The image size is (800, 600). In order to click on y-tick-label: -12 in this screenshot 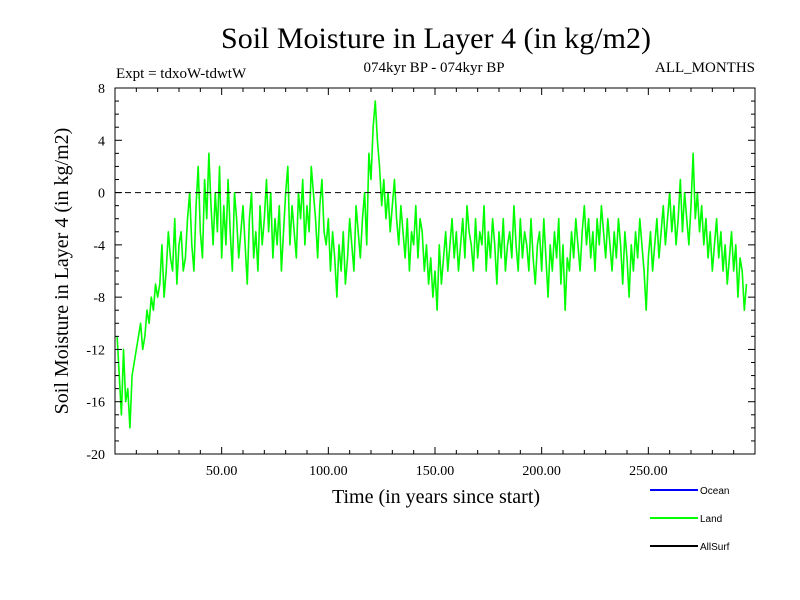, I will do `click(95, 350)`.